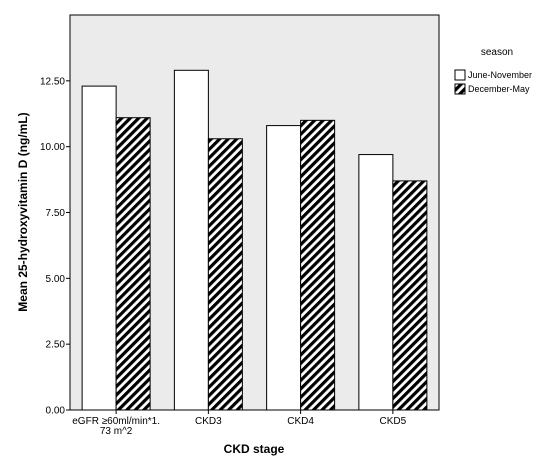 This screenshot has width=553, height=466. Describe the element at coordinates (56, 345) in the screenshot. I see `y-tick-label: 2.50` at that location.